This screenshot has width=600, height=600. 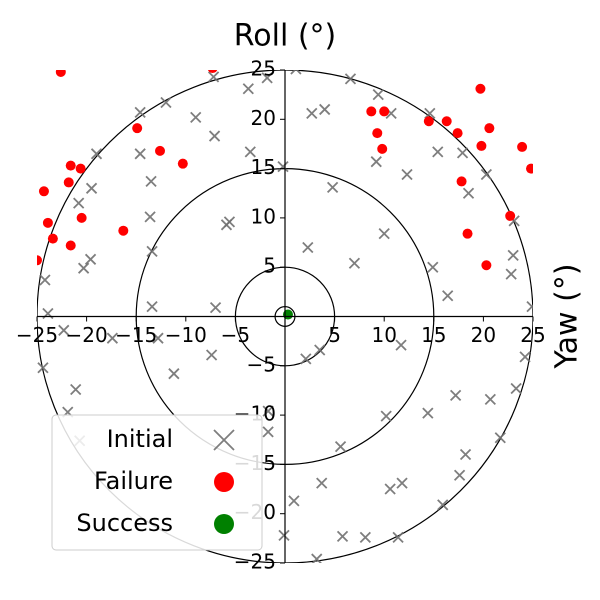 I want to click on legend-box, so click(x=157, y=482).